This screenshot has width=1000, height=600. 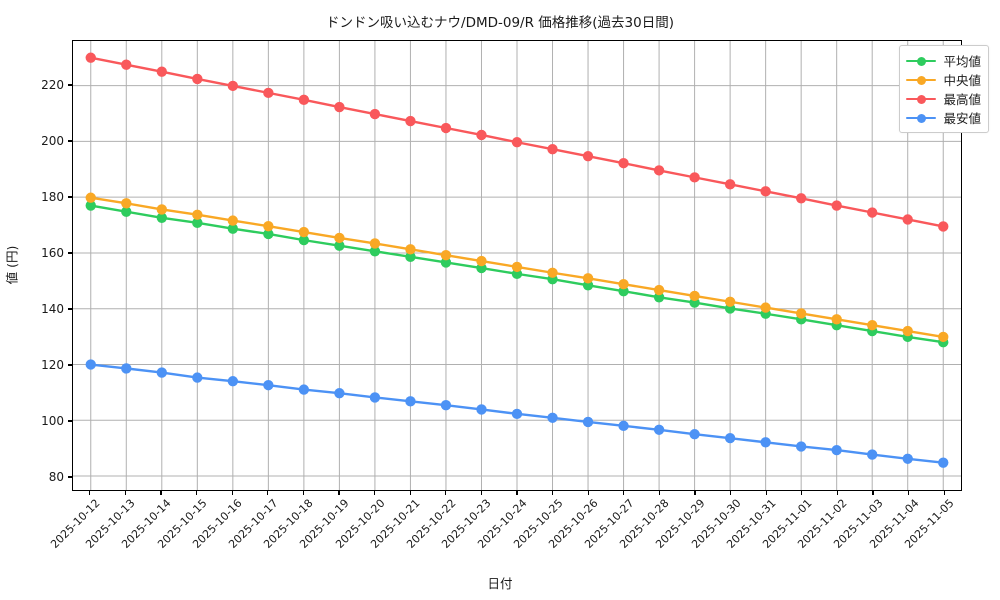 What do you see at coordinates (52, 140) in the screenshot?
I see `y-tick-label: 200` at bounding box center [52, 140].